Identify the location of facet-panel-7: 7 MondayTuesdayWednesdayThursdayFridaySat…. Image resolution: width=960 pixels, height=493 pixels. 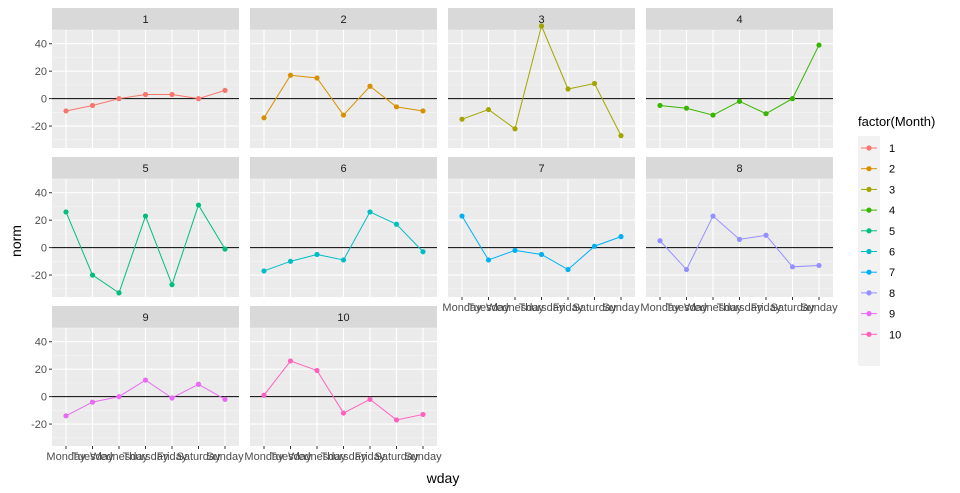
(541, 235).